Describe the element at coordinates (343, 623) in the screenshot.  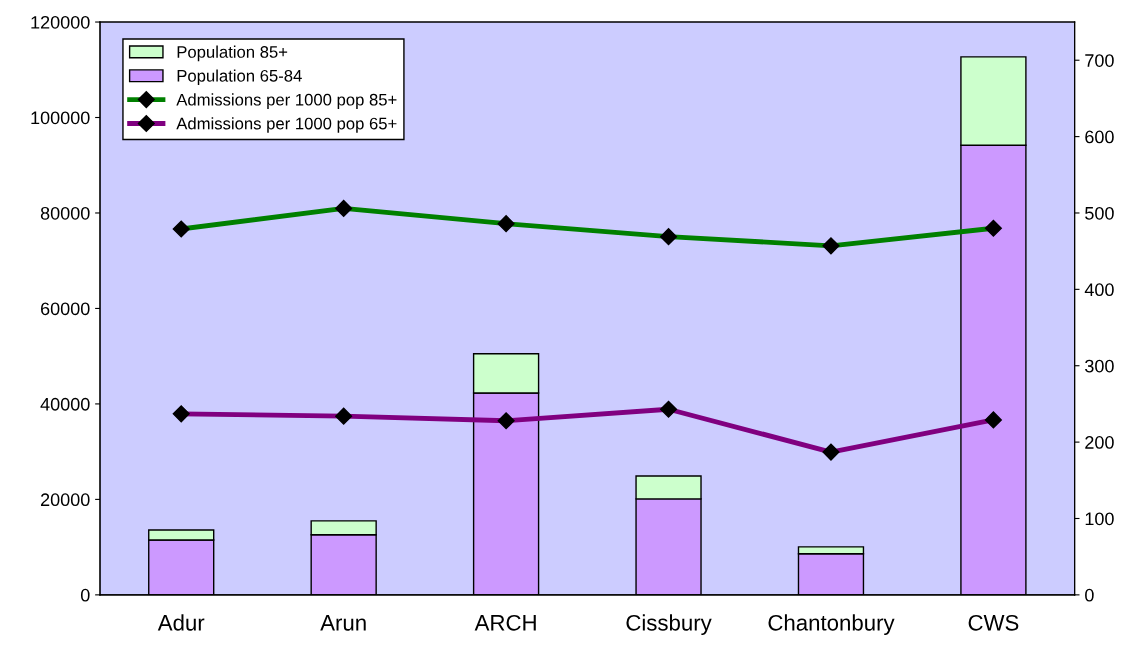
I see `x-tick-label: Arun` at that location.